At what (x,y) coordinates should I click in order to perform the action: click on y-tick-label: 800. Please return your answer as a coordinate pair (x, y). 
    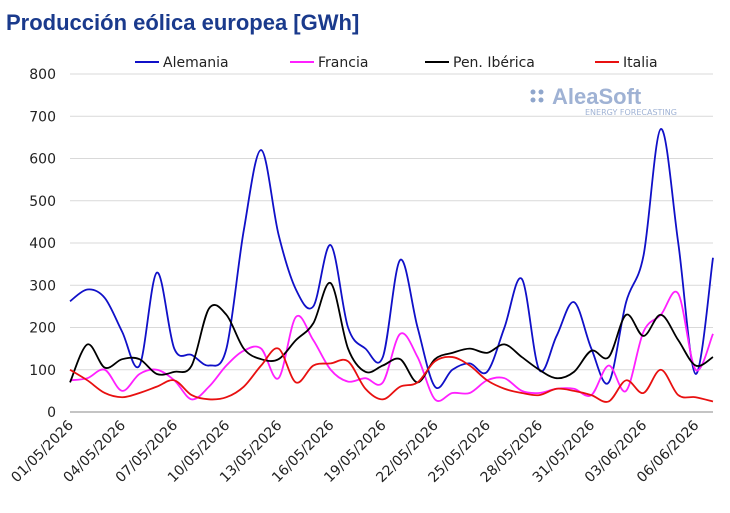
    Looking at the image, I should click on (42, 75).